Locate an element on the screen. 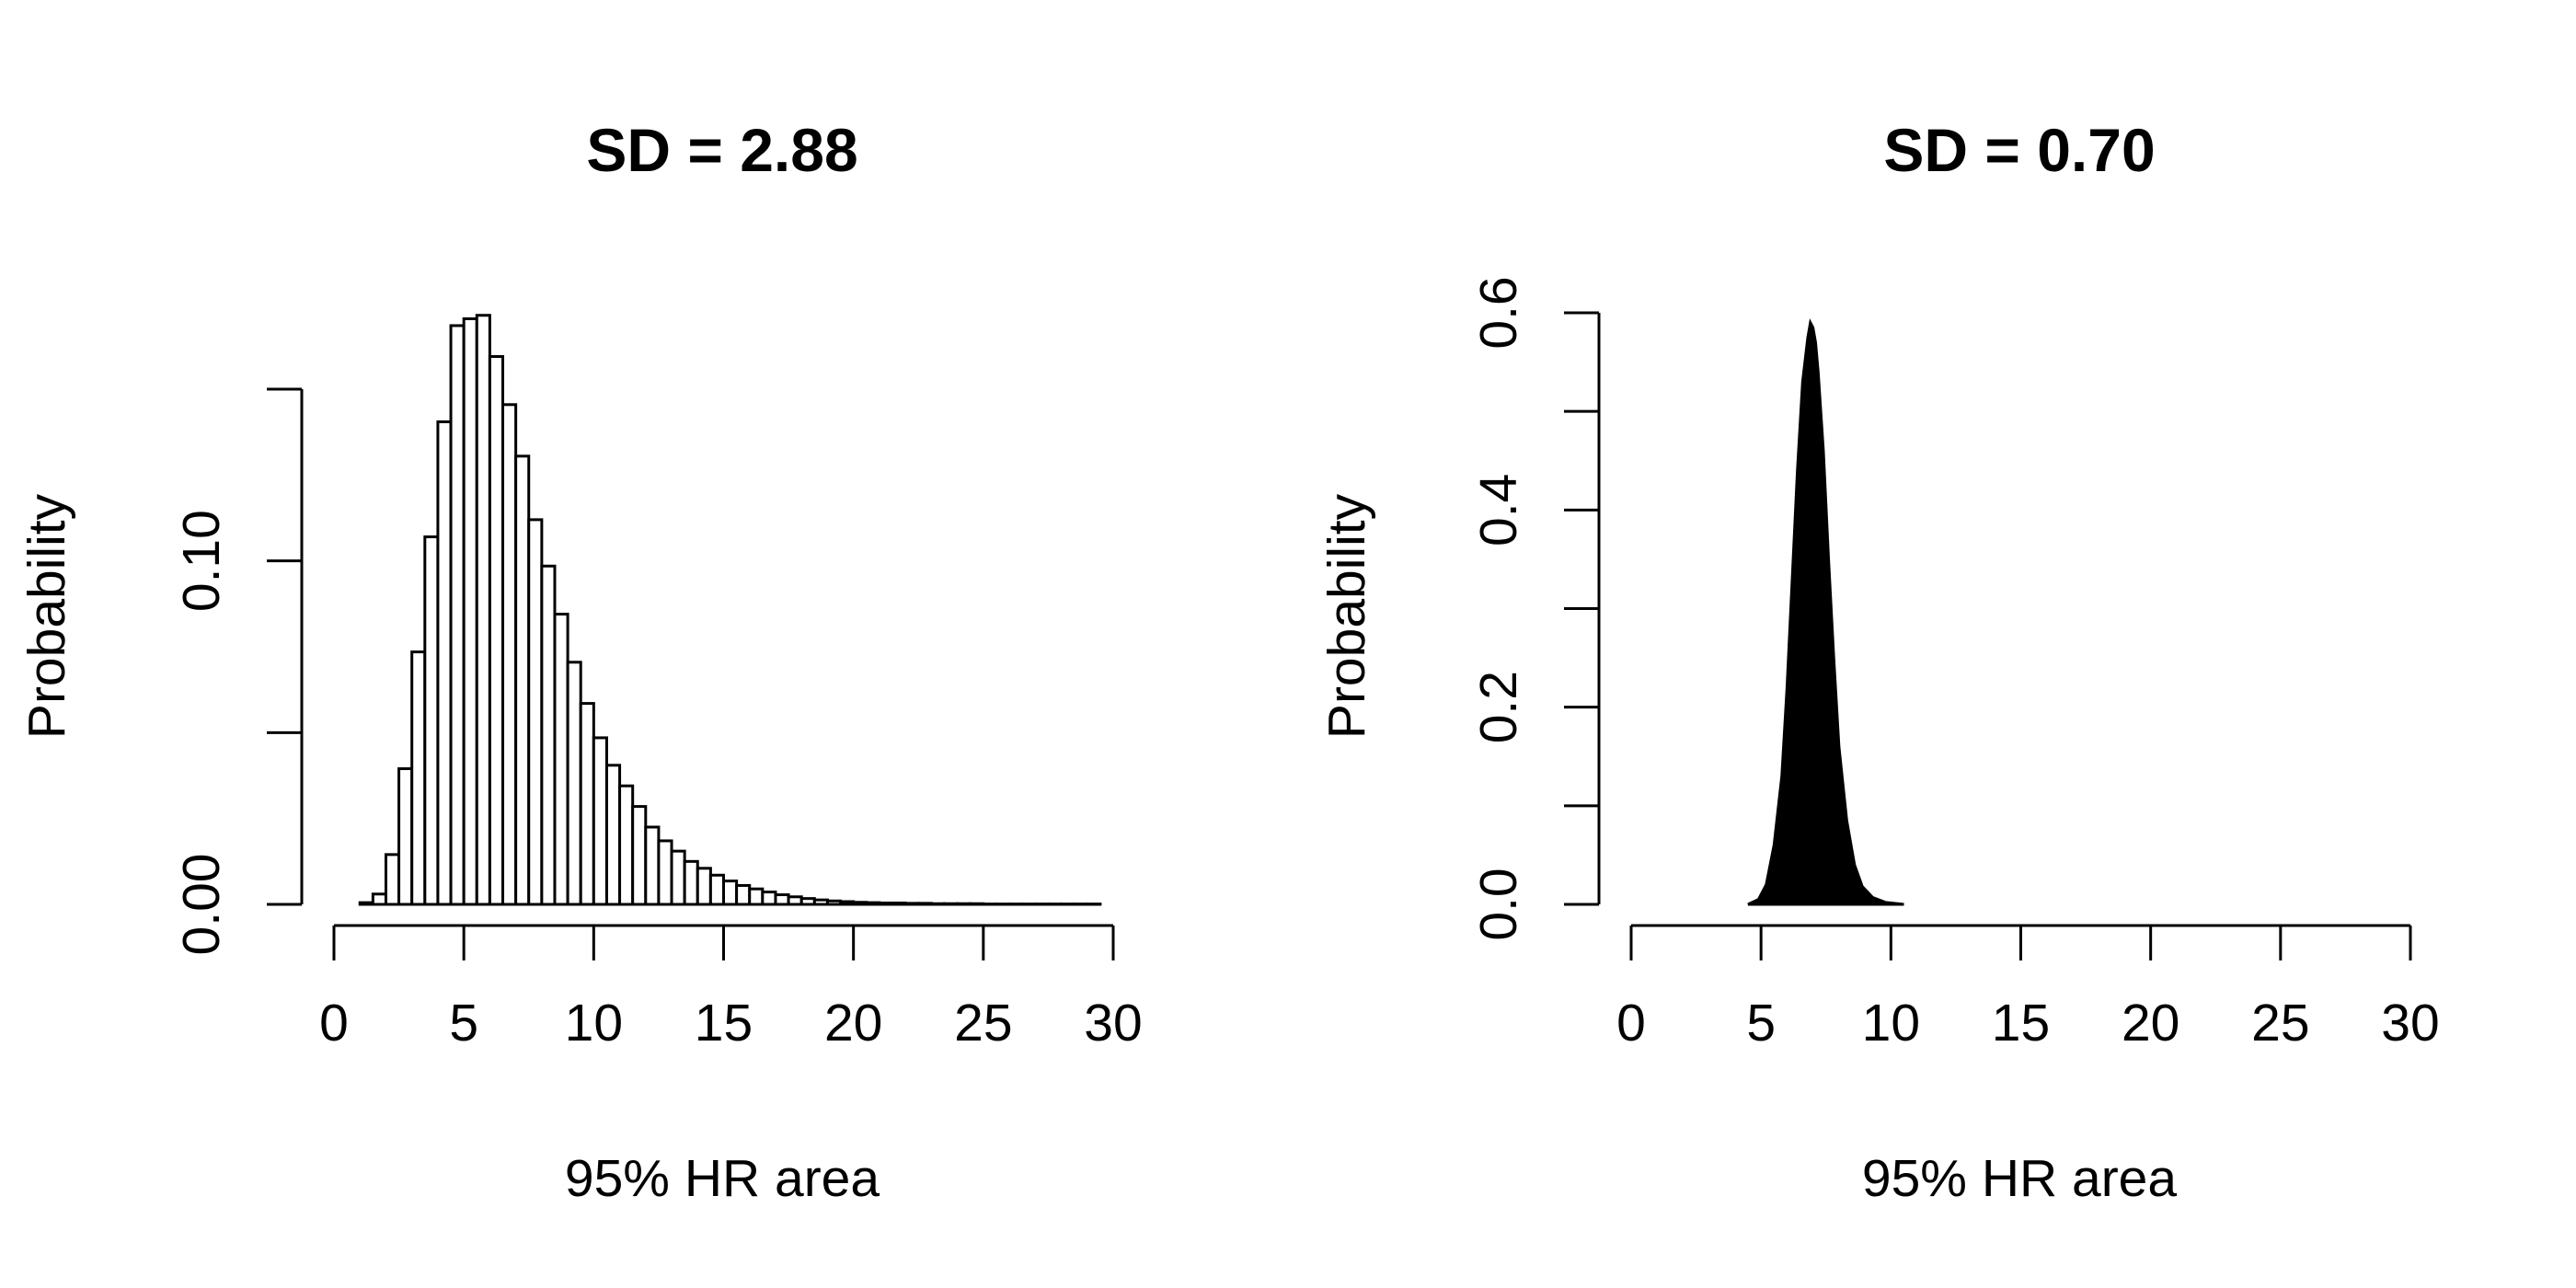 This screenshot has height=1288, width=2576. histogram-x-axis-label: 95% HR area is located at coordinates (722, 1178).